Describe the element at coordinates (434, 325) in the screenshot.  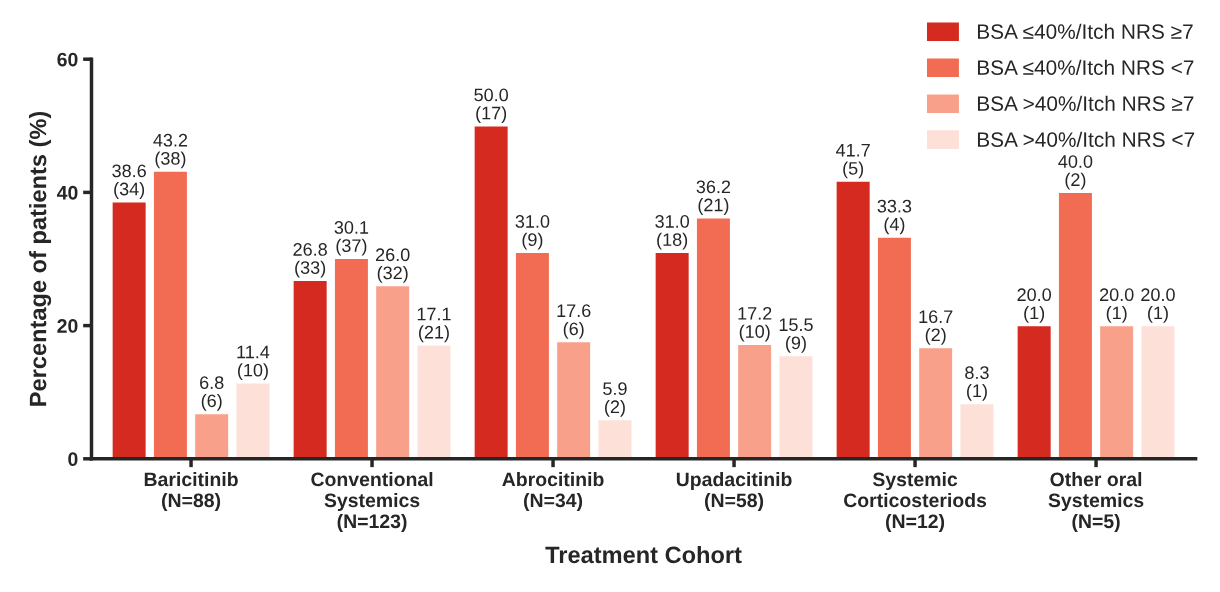
I see `data-label: 17.1 (21)` at that location.